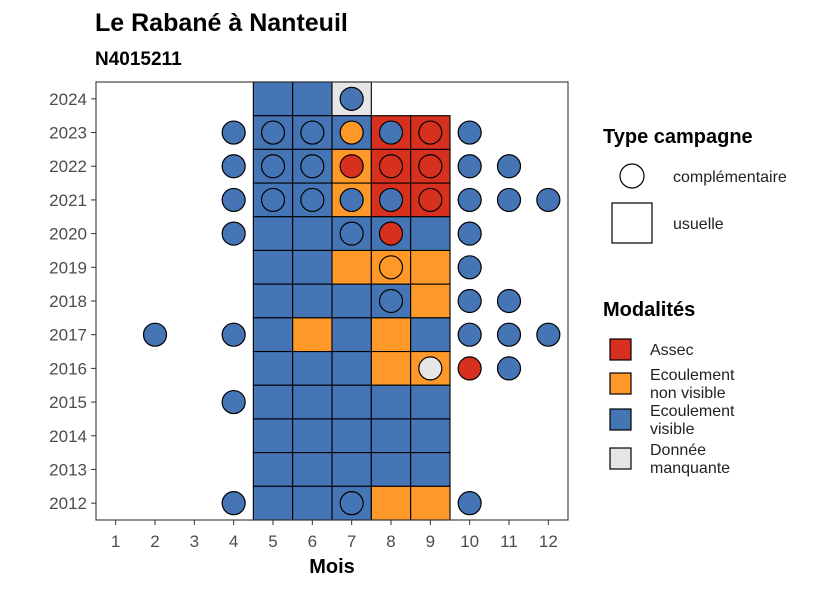 The height and width of the screenshot is (590, 826). Describe the element at coordinates (632, 176) in the screenshot. I see `legend-circle-symbol` at that location.